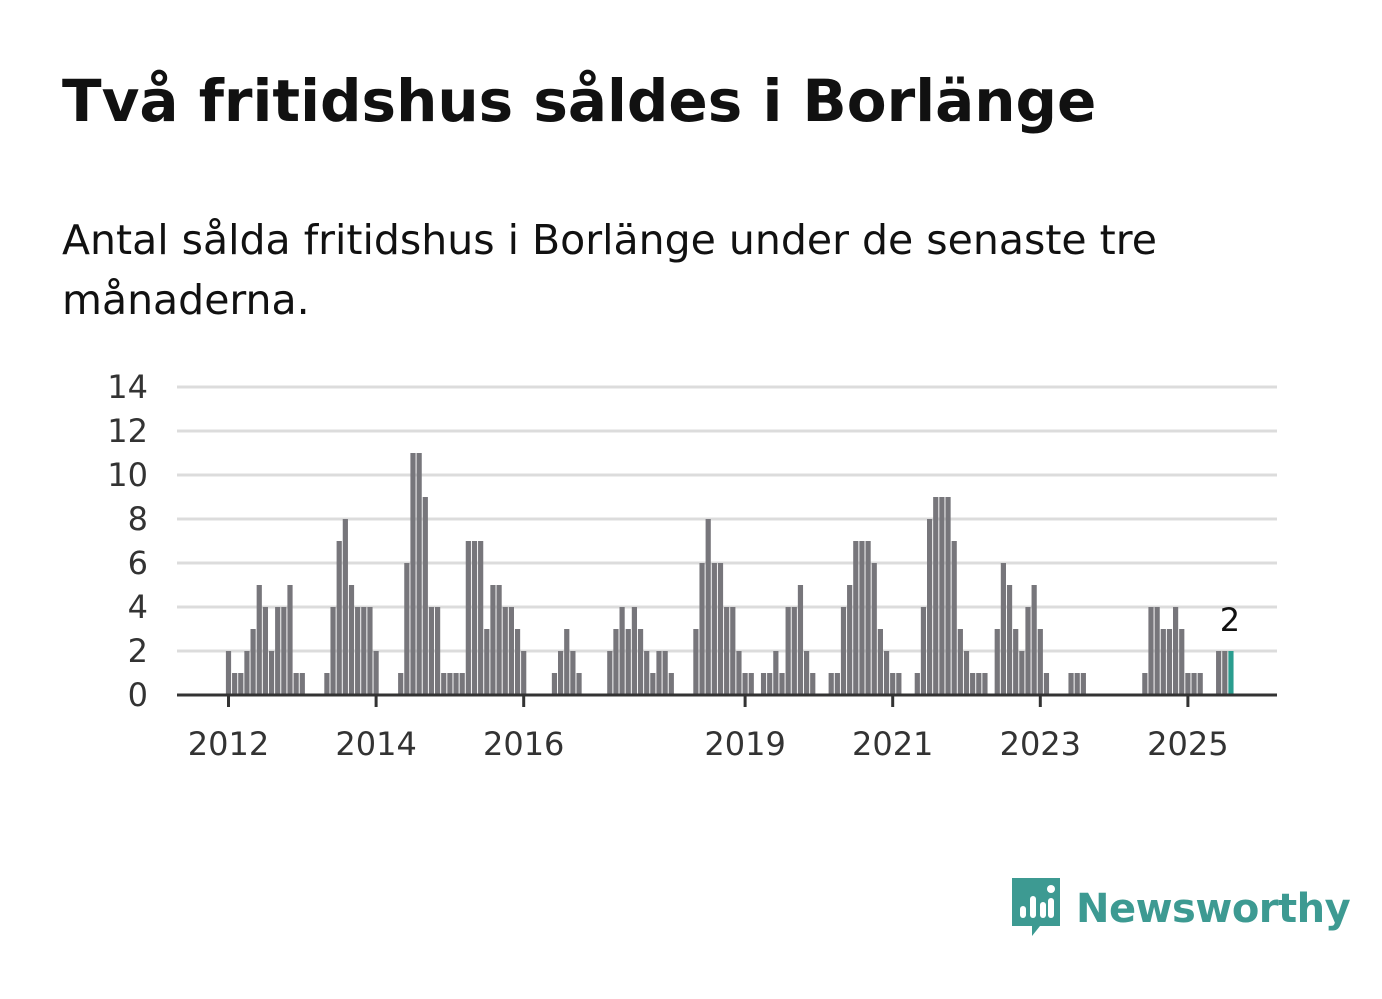  Describe the element at coordinates (1040, 744) in the screenshot. I see `x-tick-label: 2023` at that location.